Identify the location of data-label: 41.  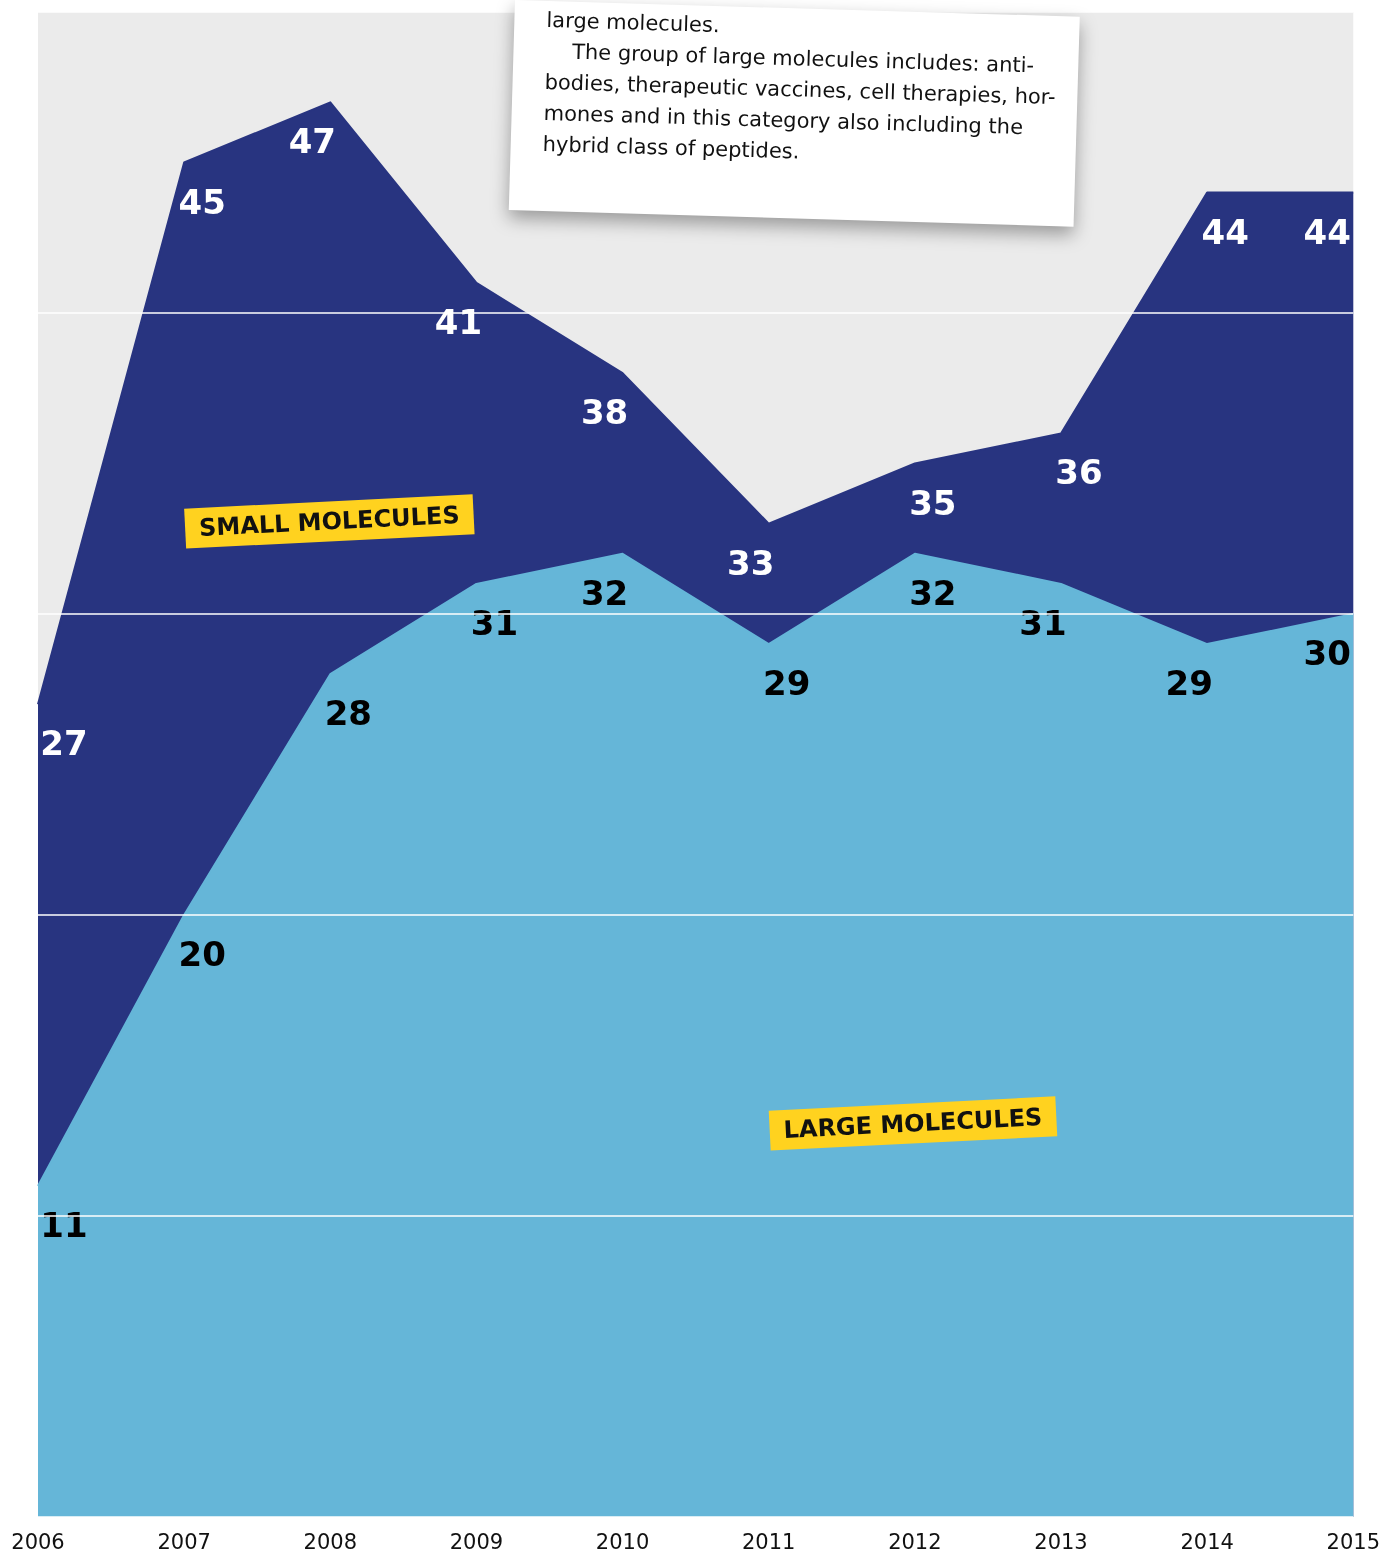
(458, 321).